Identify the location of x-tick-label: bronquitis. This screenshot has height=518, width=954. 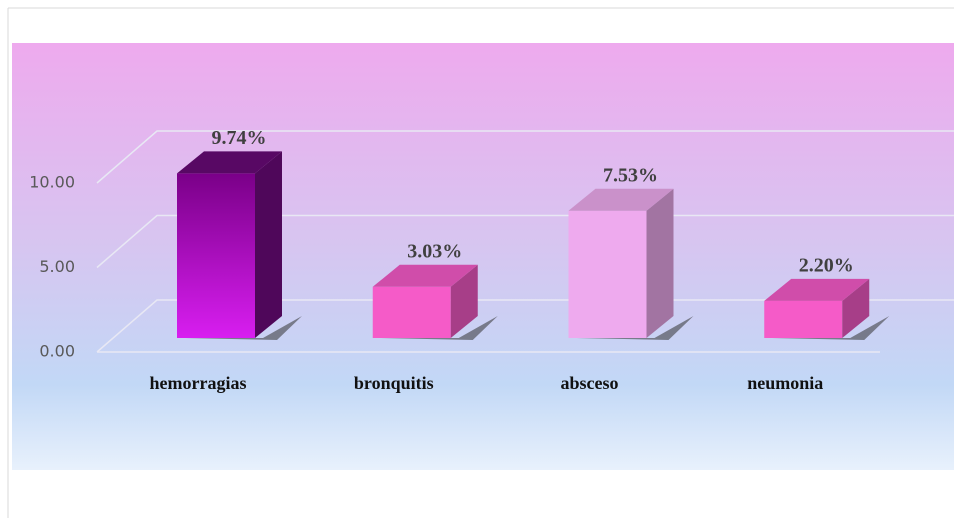
(394, 383).